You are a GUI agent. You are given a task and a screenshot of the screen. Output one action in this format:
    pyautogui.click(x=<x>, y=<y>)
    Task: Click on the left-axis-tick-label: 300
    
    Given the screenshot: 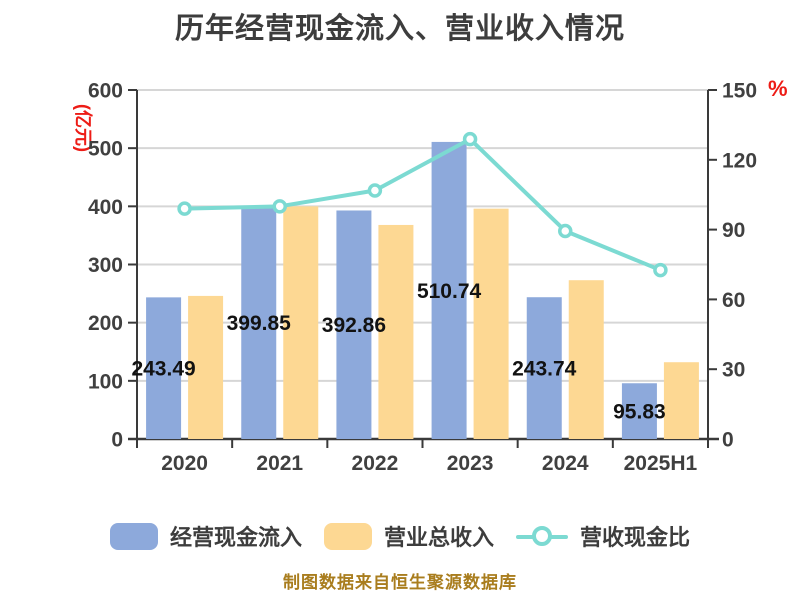 What is the action you would take?
    pyautogui.click(x=105, y=265)
    